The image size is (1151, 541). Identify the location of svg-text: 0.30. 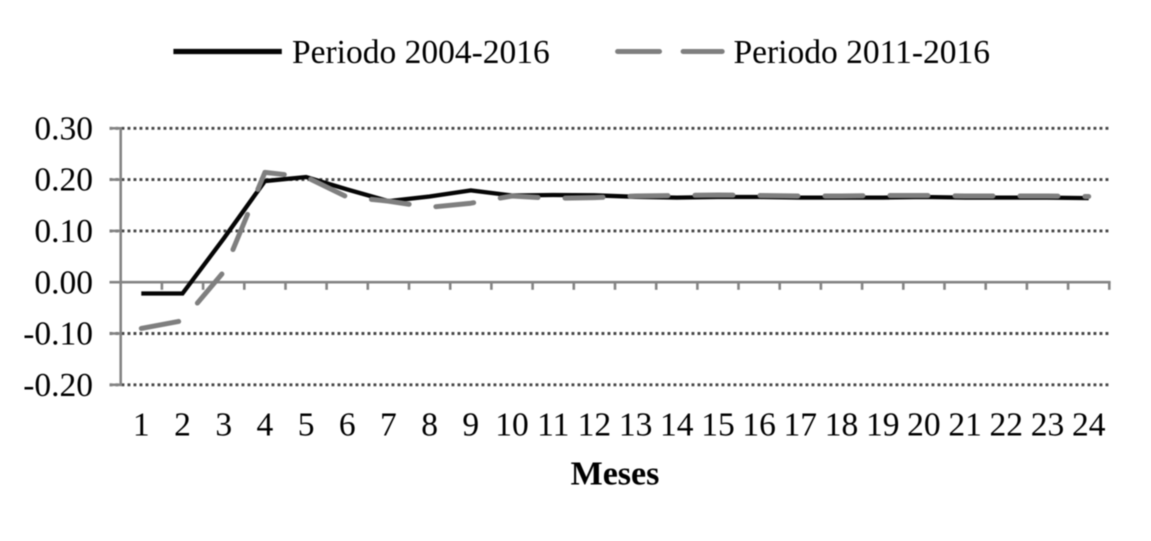
(63, 128).